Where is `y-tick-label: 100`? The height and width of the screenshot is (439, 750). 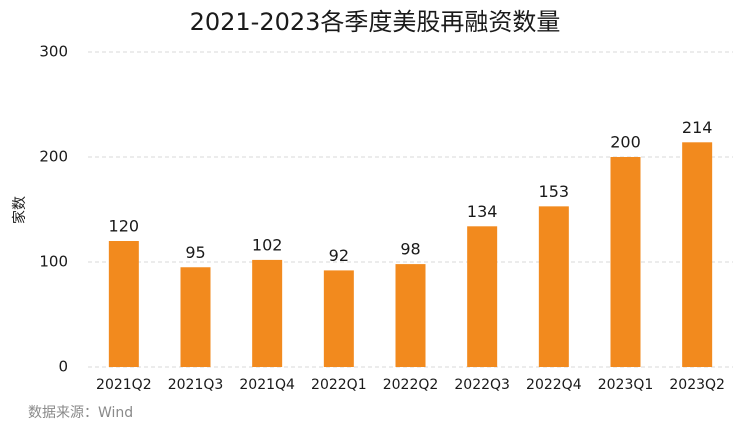
y-tick-label: 100 is located at coordinates (53, 262).